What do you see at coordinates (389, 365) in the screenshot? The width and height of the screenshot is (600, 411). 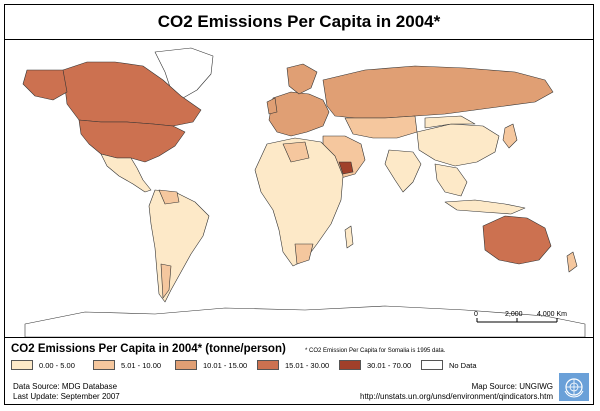 I see `legend-label: 30.01 - 70.00` at bounding box center [389, 365].